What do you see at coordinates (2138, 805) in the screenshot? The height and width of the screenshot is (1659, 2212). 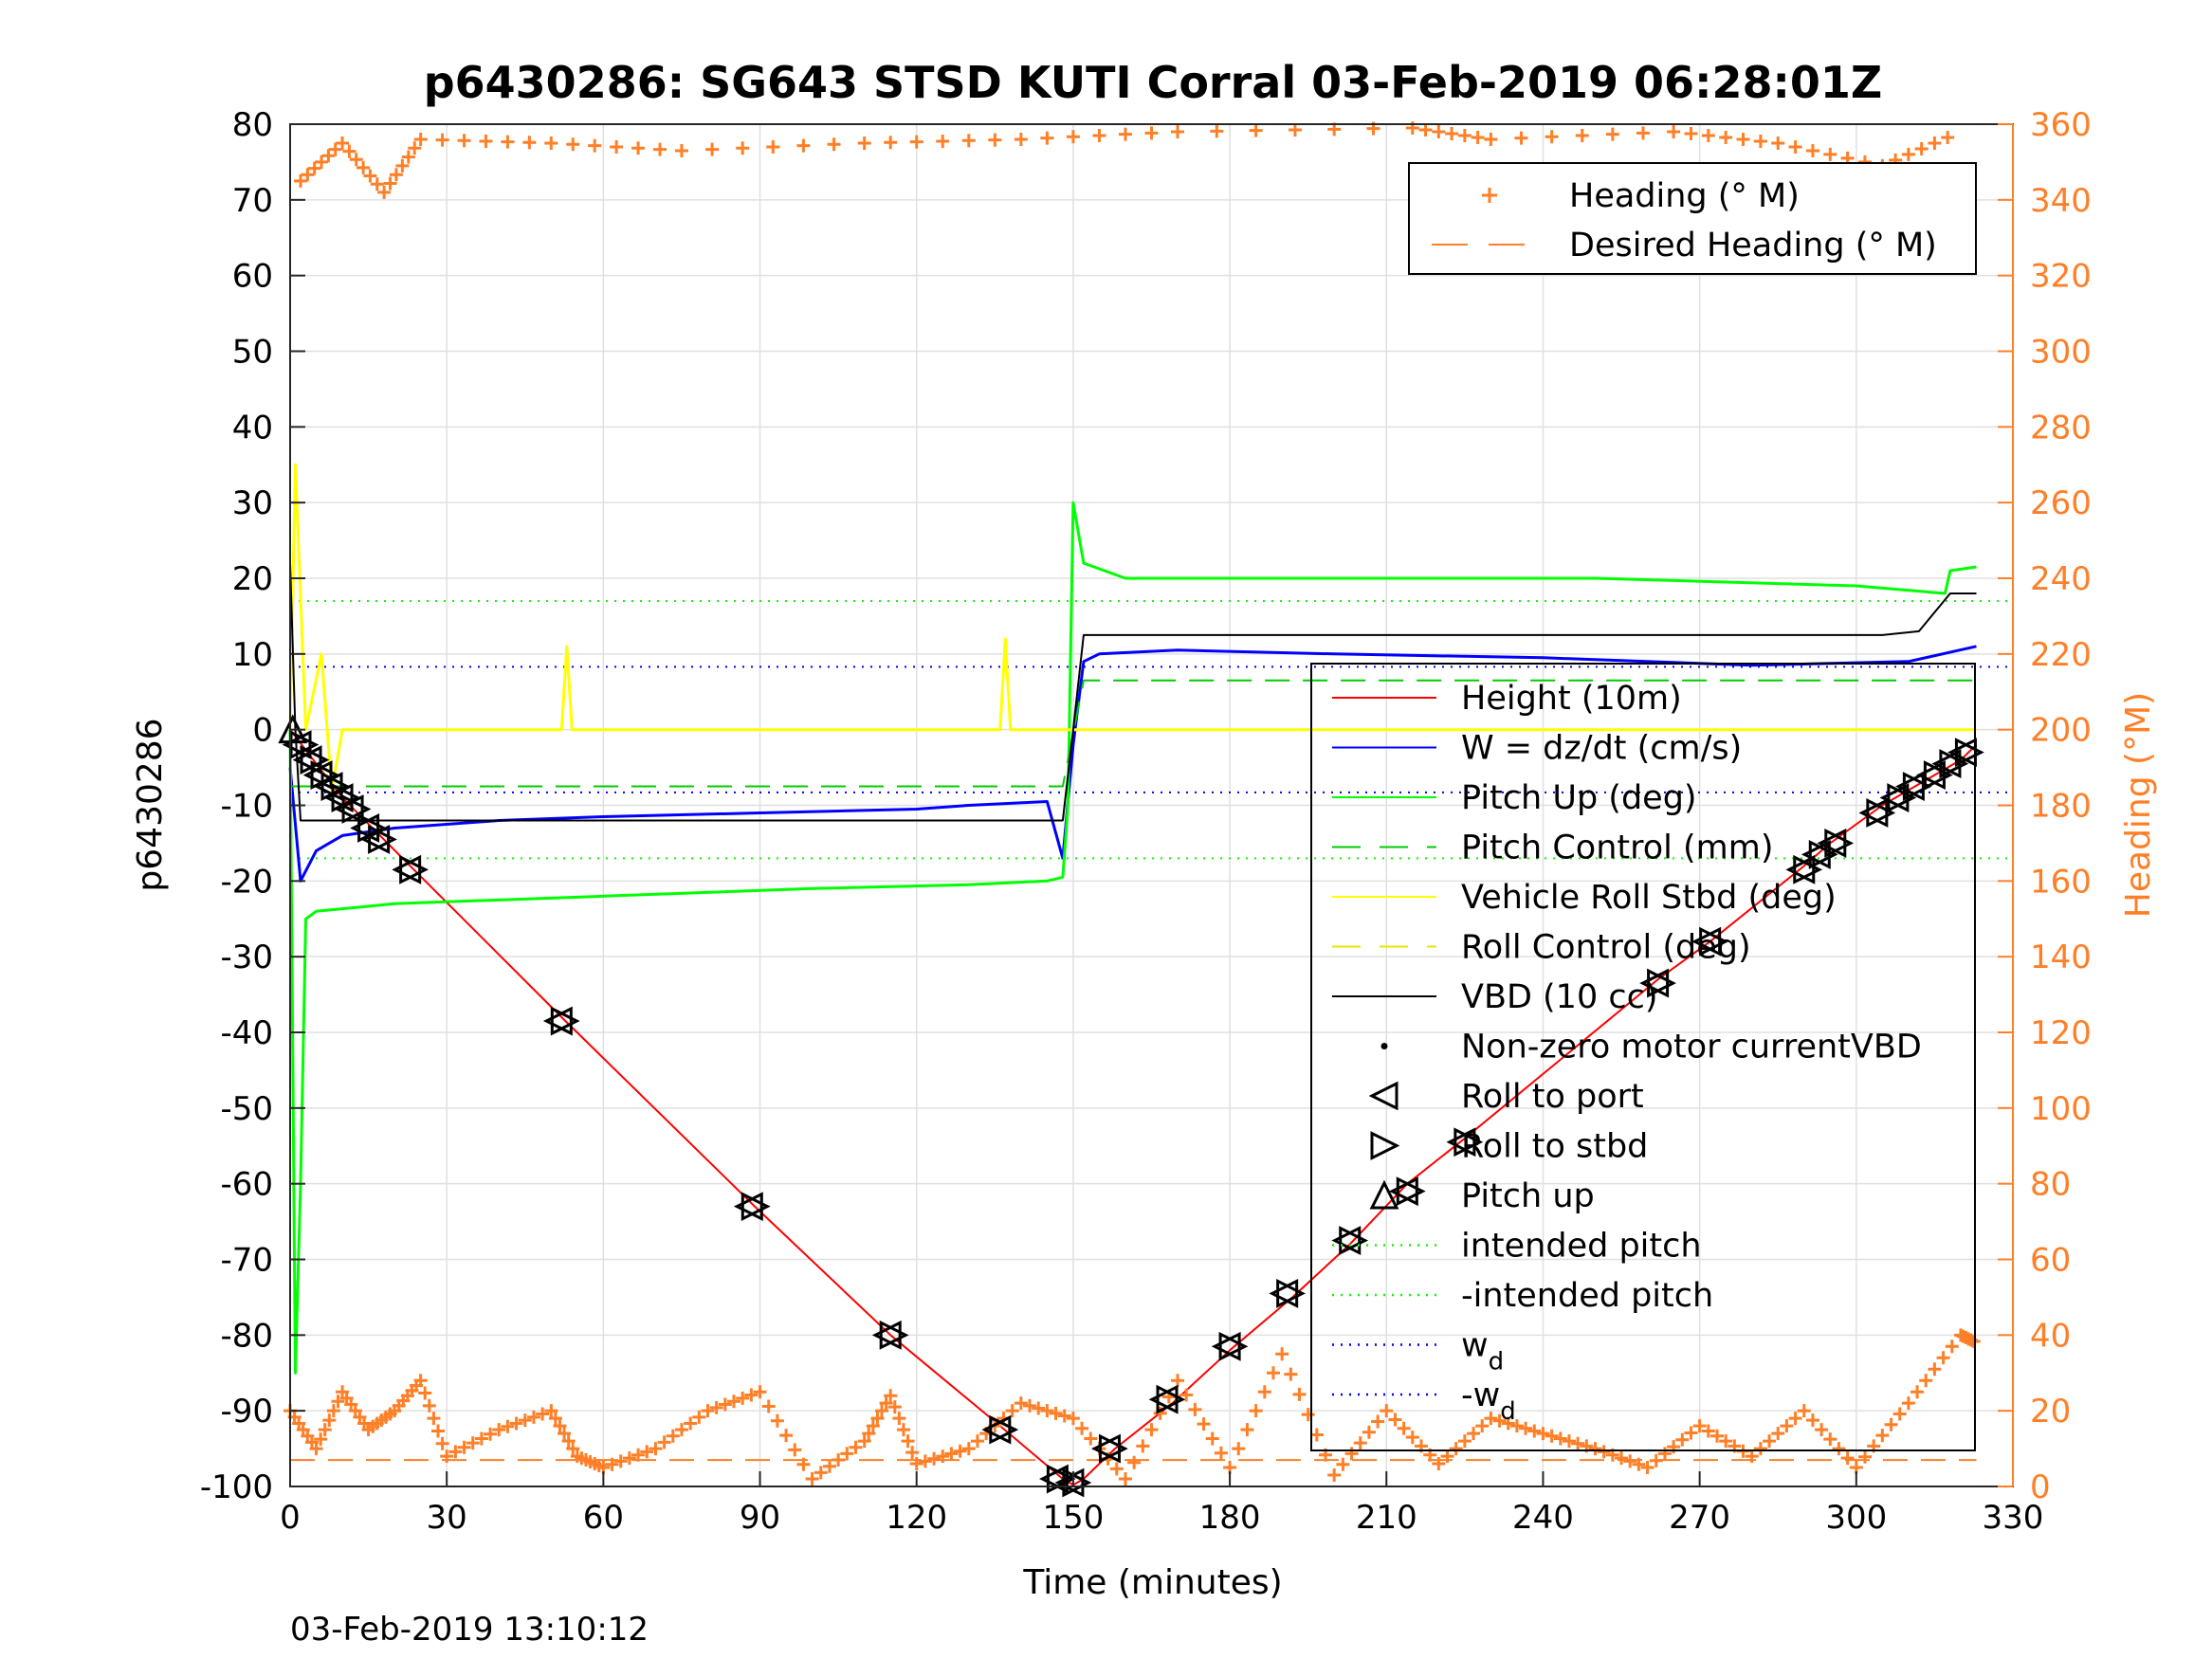 I see `right-axis-label: Heading (°M)` at bounding box center [2138, 805].